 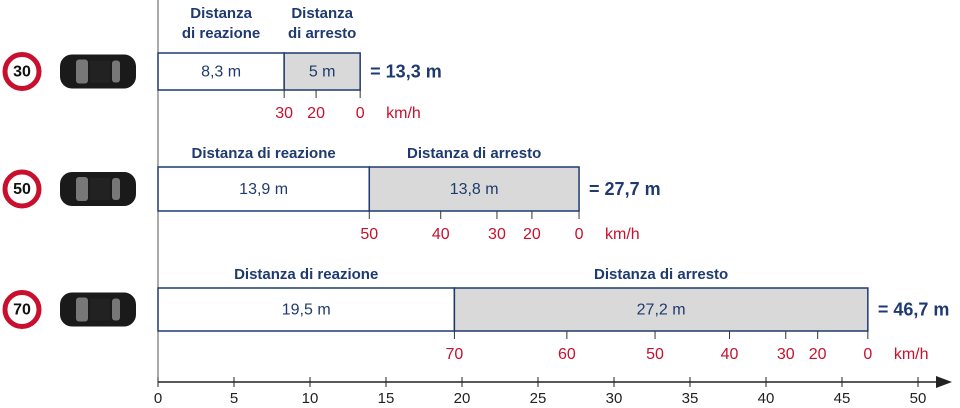 What do you see at coordinates (310, 398) in the screenshot?
I see `x-tick-label: 10` at bounding box center [310, 398].